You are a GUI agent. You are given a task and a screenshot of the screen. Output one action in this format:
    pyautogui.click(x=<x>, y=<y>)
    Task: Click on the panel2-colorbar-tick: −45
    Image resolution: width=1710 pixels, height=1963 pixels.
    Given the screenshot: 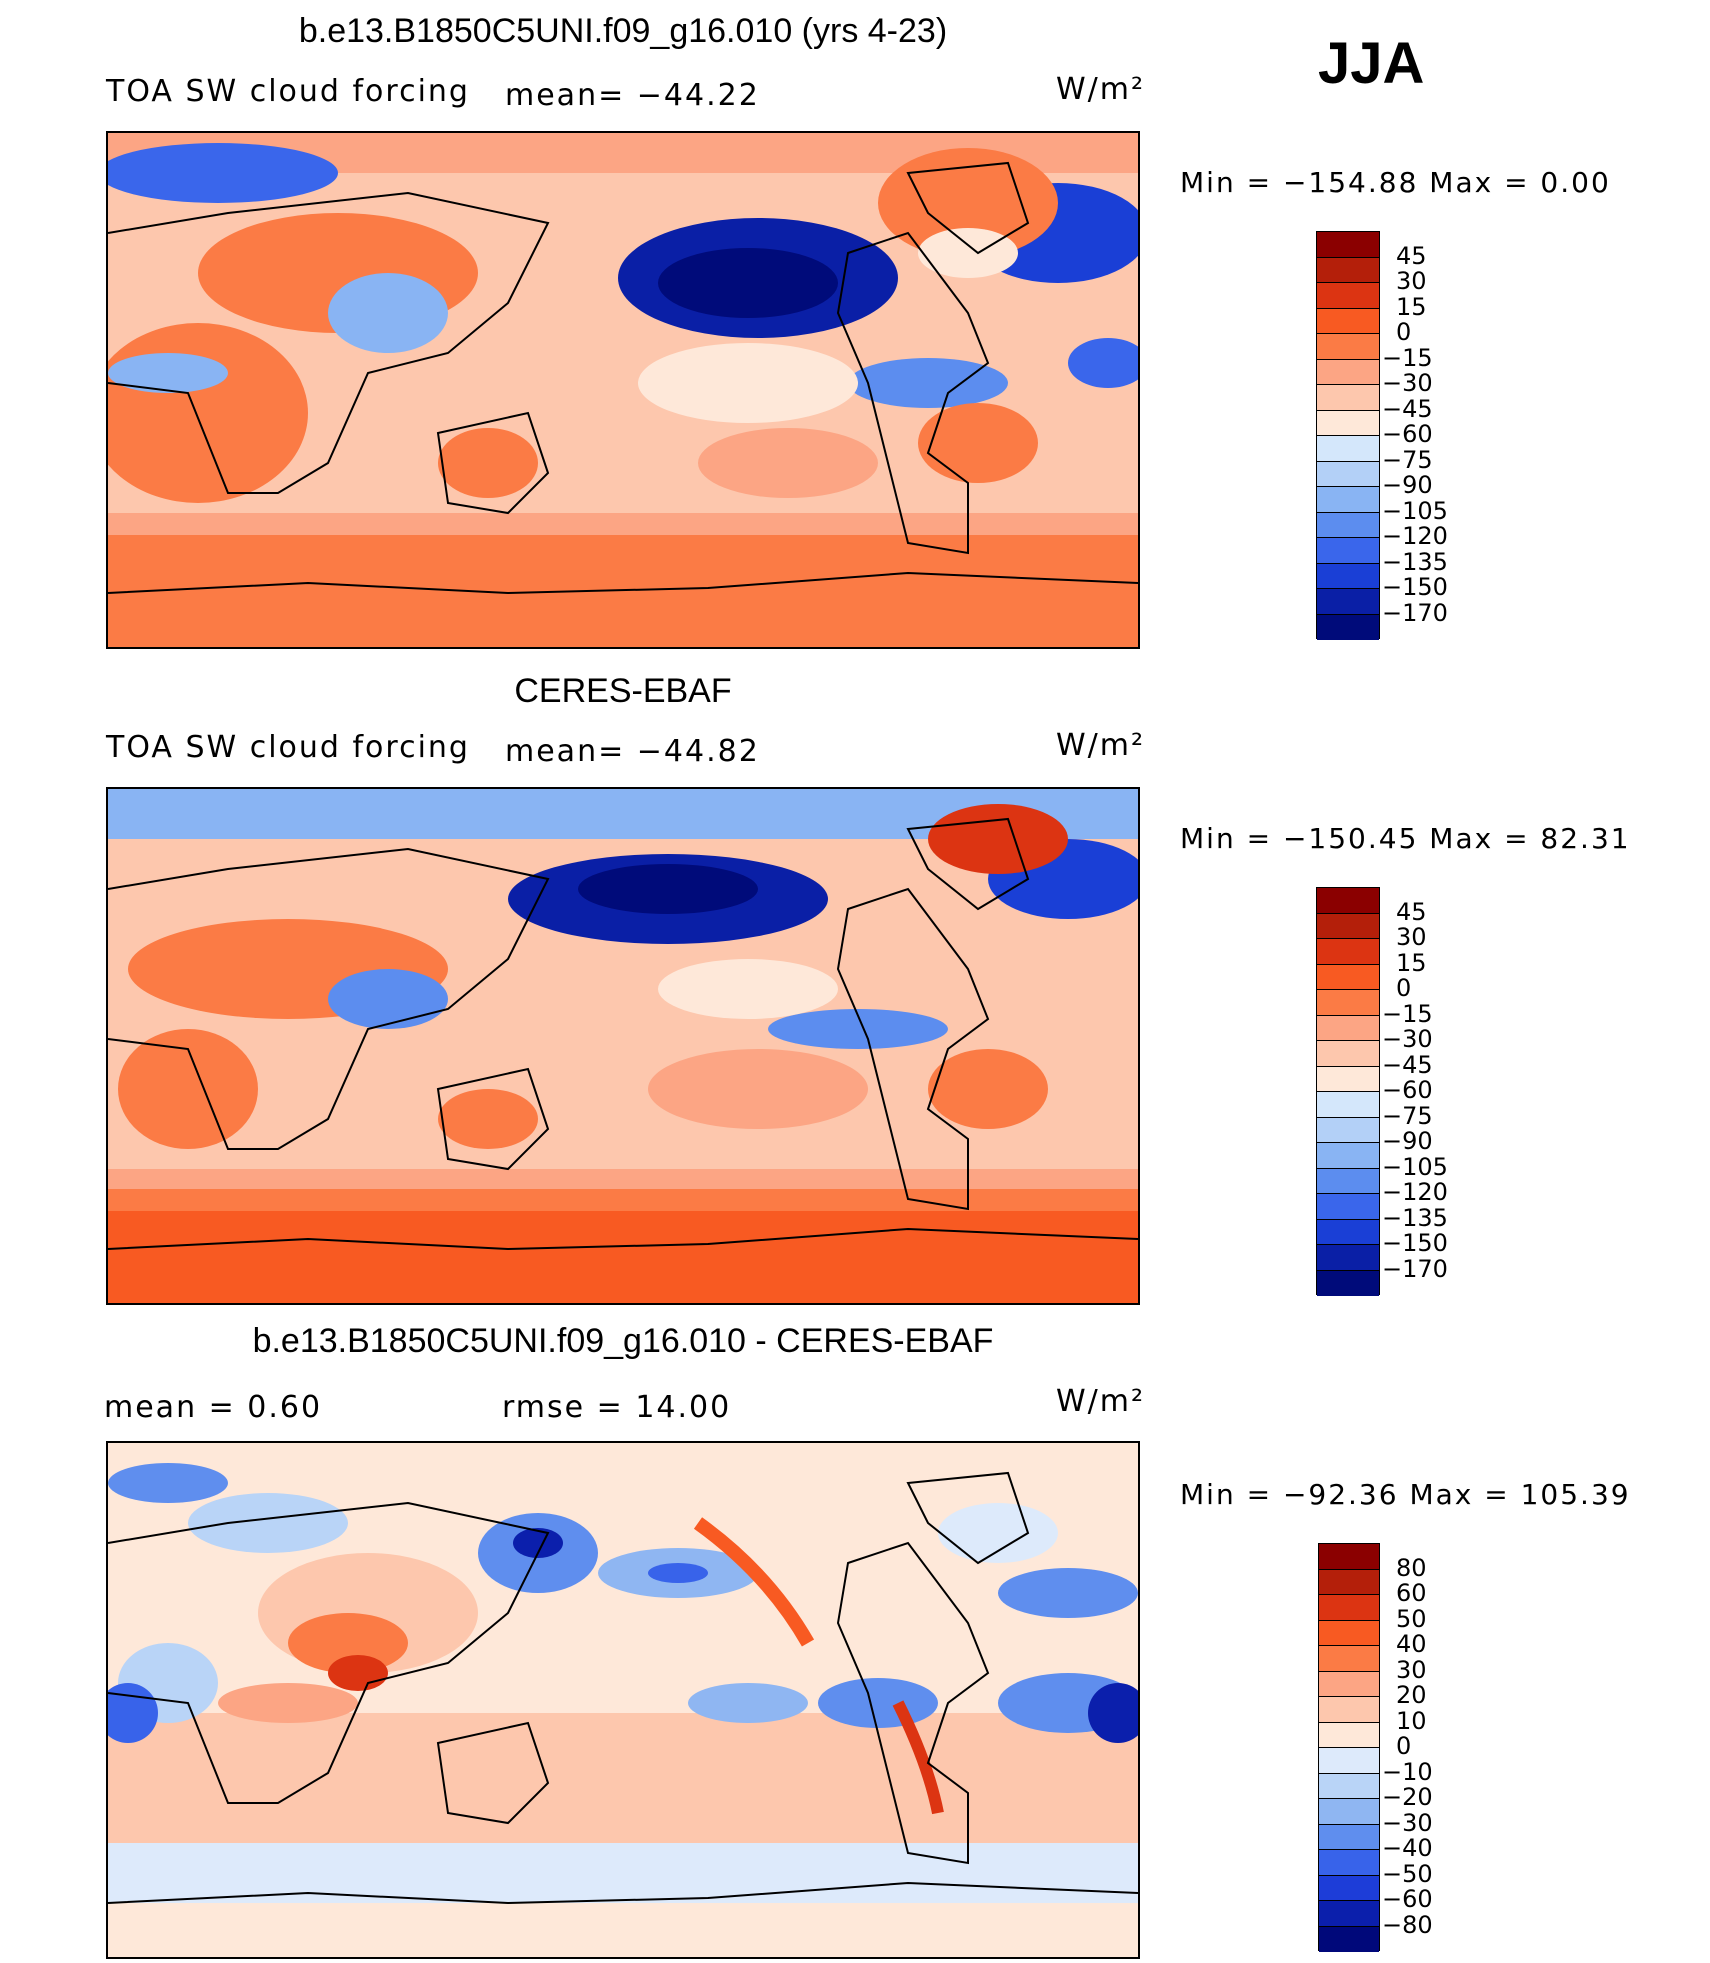 What is the action you would take?
    pyautogui.click(x=1407, y=1064)
    